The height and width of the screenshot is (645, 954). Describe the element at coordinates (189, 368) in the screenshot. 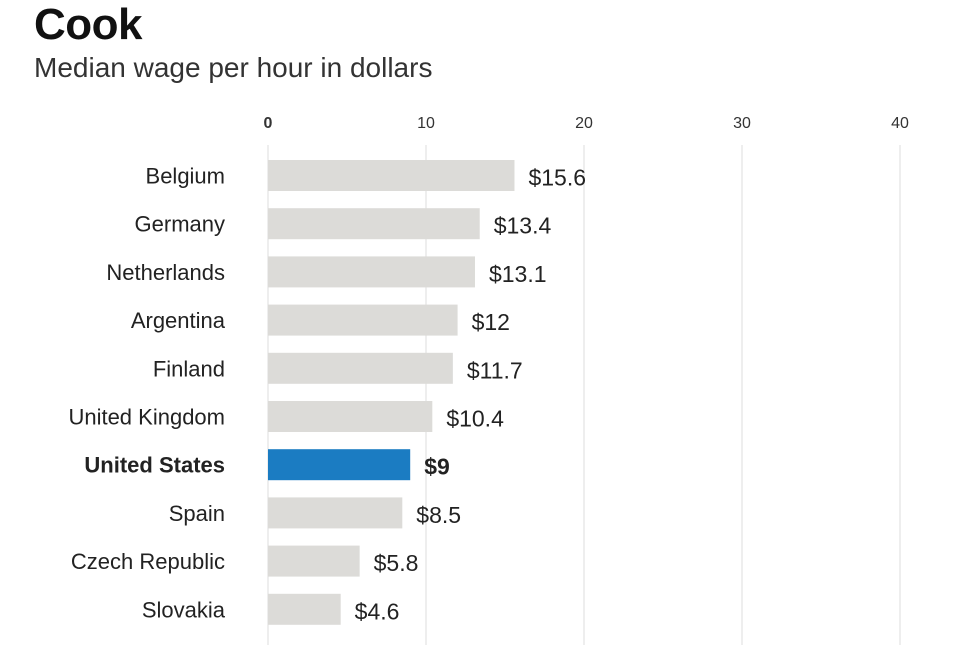

I see `category-label: Finland` at that location.